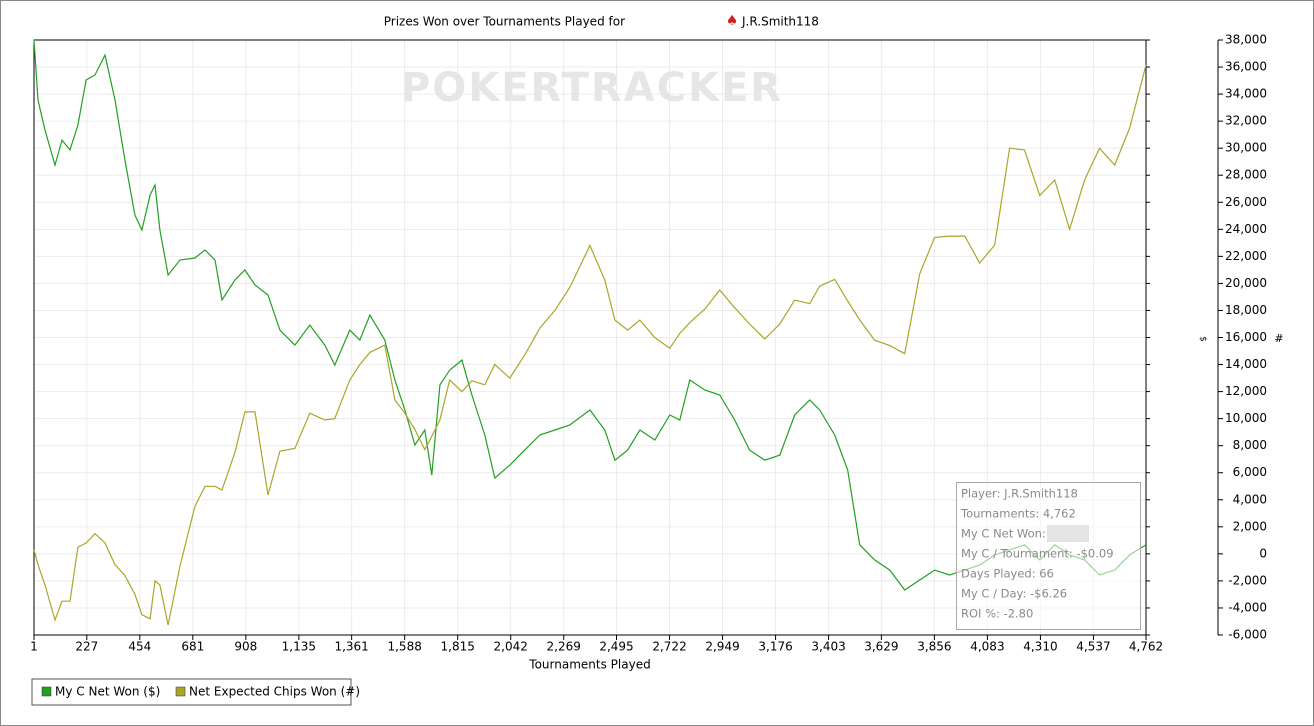  Describe the element at coordinates (589, 665) in the screenshot. I see `x-axis-title: Tournaments Played` at that location.